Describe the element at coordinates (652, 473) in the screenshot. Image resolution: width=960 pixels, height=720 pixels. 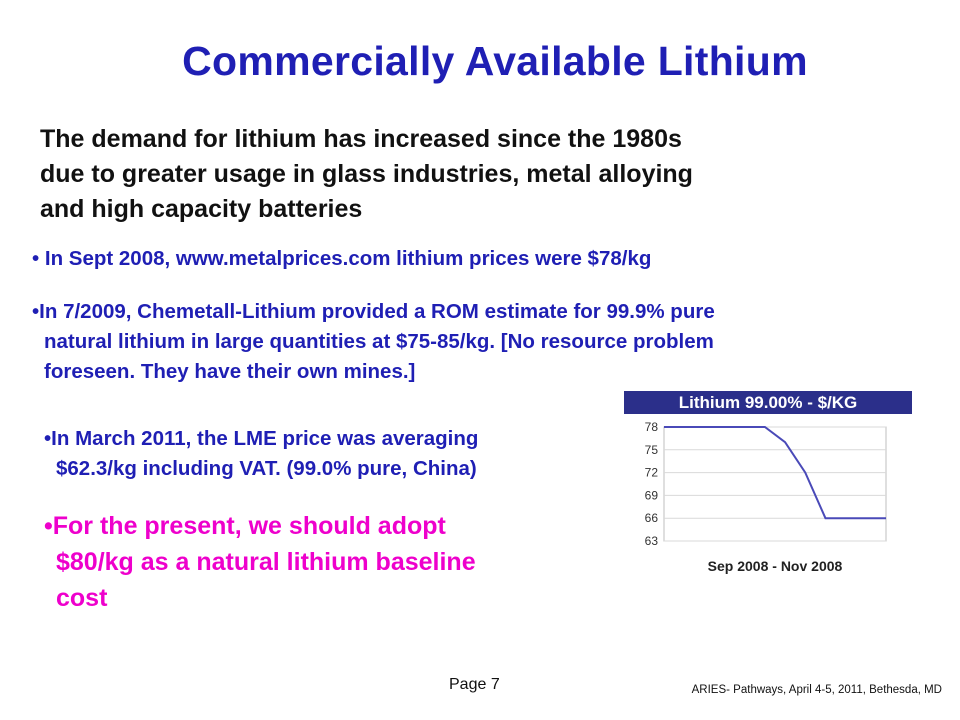
I see `y-tick-label: 72` at that location.